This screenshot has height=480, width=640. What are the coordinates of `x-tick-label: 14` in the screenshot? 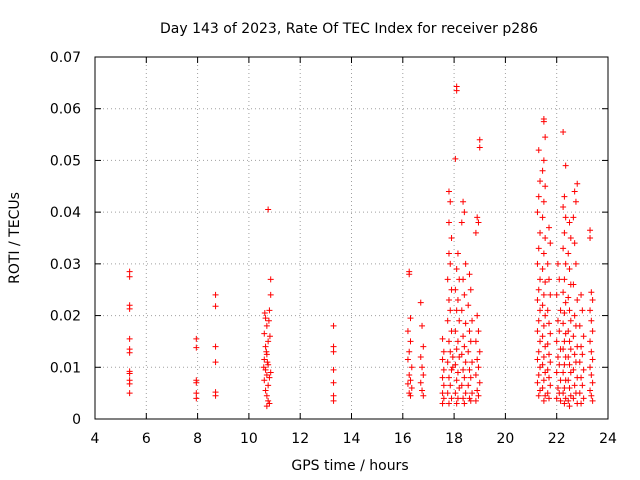 It's located at (352, 439).